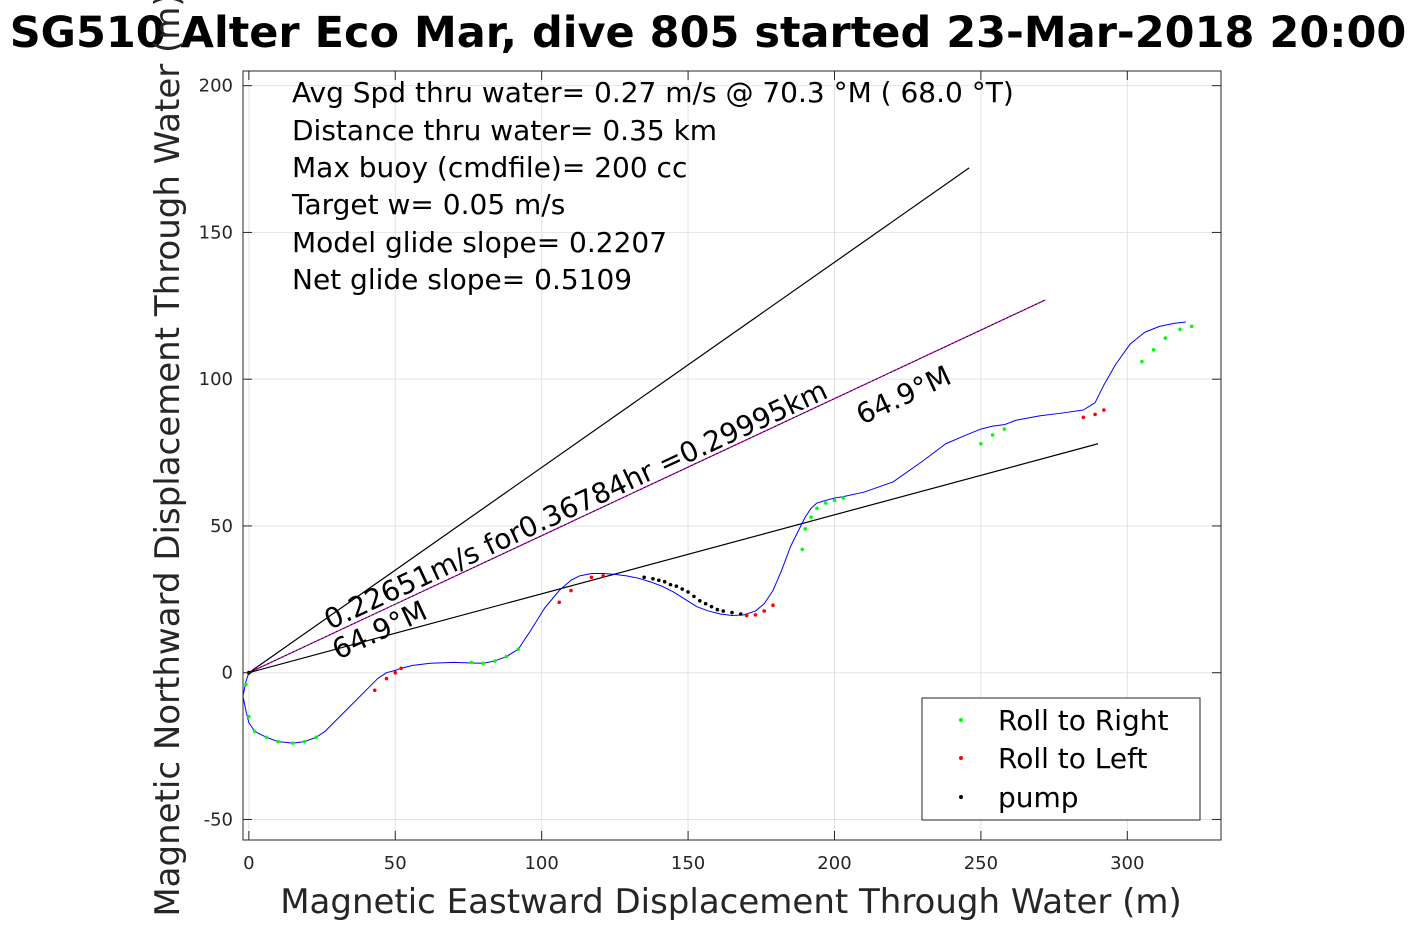 The width and height of the screenshot is (1417, 945). What do you see at coordinates (961, 797) in the screenshot?
I see `legend-marker-pump` at bounding box center [961, 797].